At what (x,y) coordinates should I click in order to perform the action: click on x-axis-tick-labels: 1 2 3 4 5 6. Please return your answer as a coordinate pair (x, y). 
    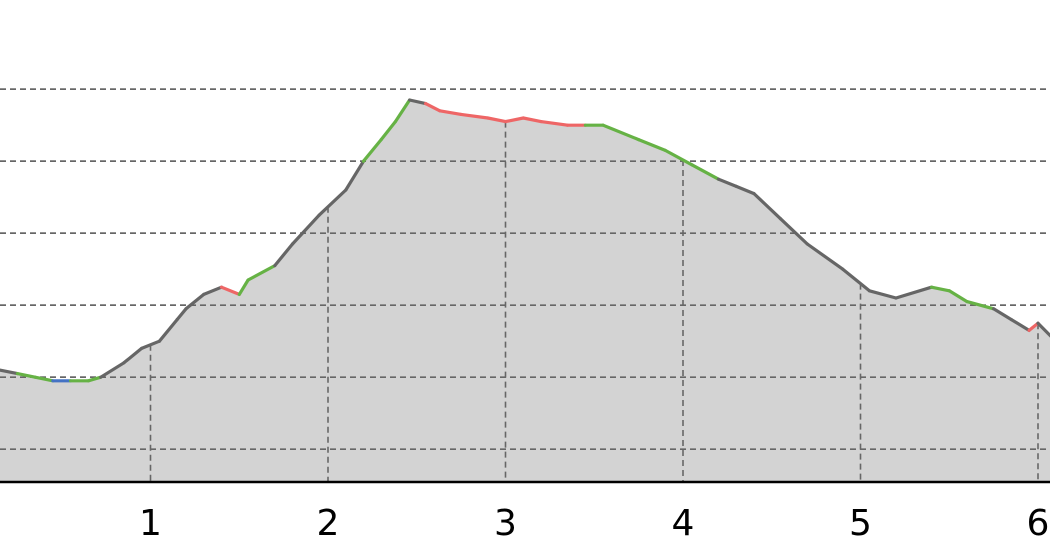
    Looking at the image, I should click on (594, 523).